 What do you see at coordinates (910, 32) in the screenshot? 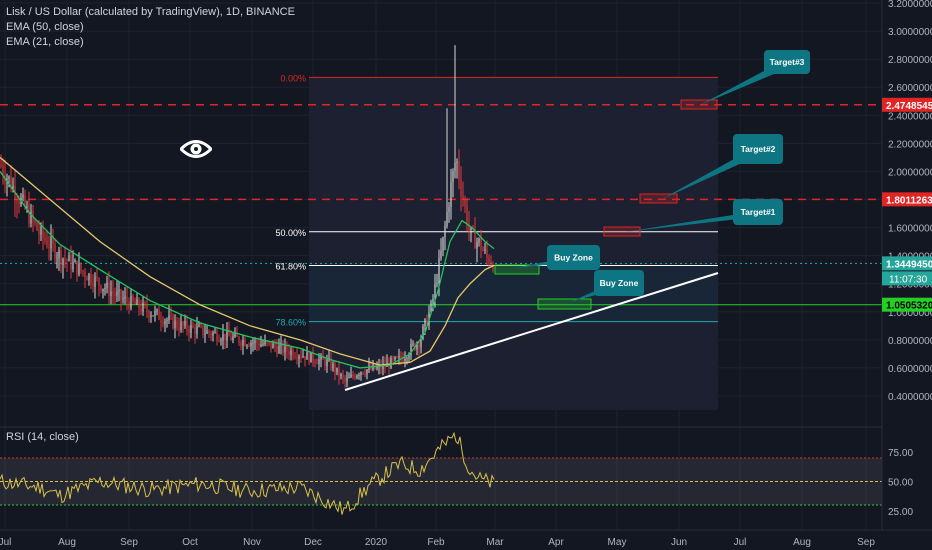
I see `price-tick-label: 3.0000000` at bounding box center [910, 32].